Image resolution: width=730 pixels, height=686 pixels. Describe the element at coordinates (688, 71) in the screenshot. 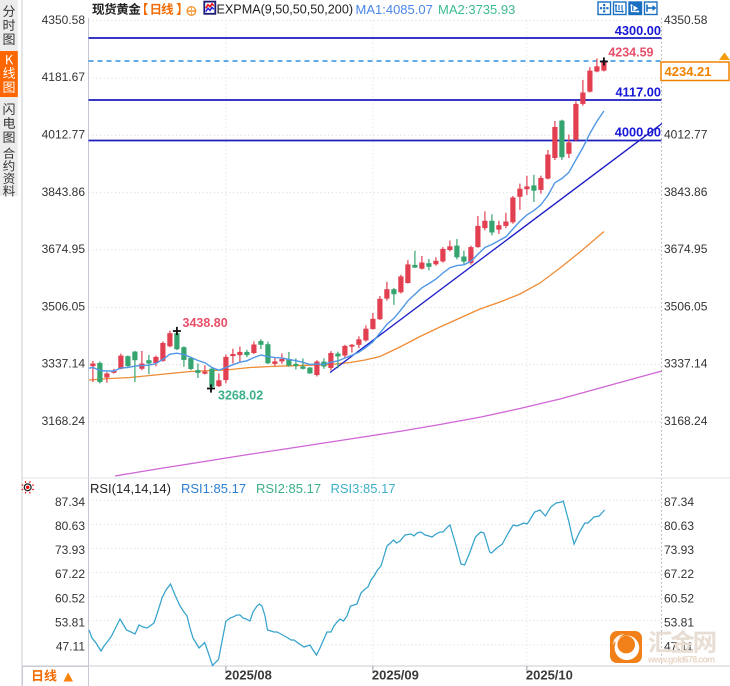

I see `svg-text: 4234.21` at that location.